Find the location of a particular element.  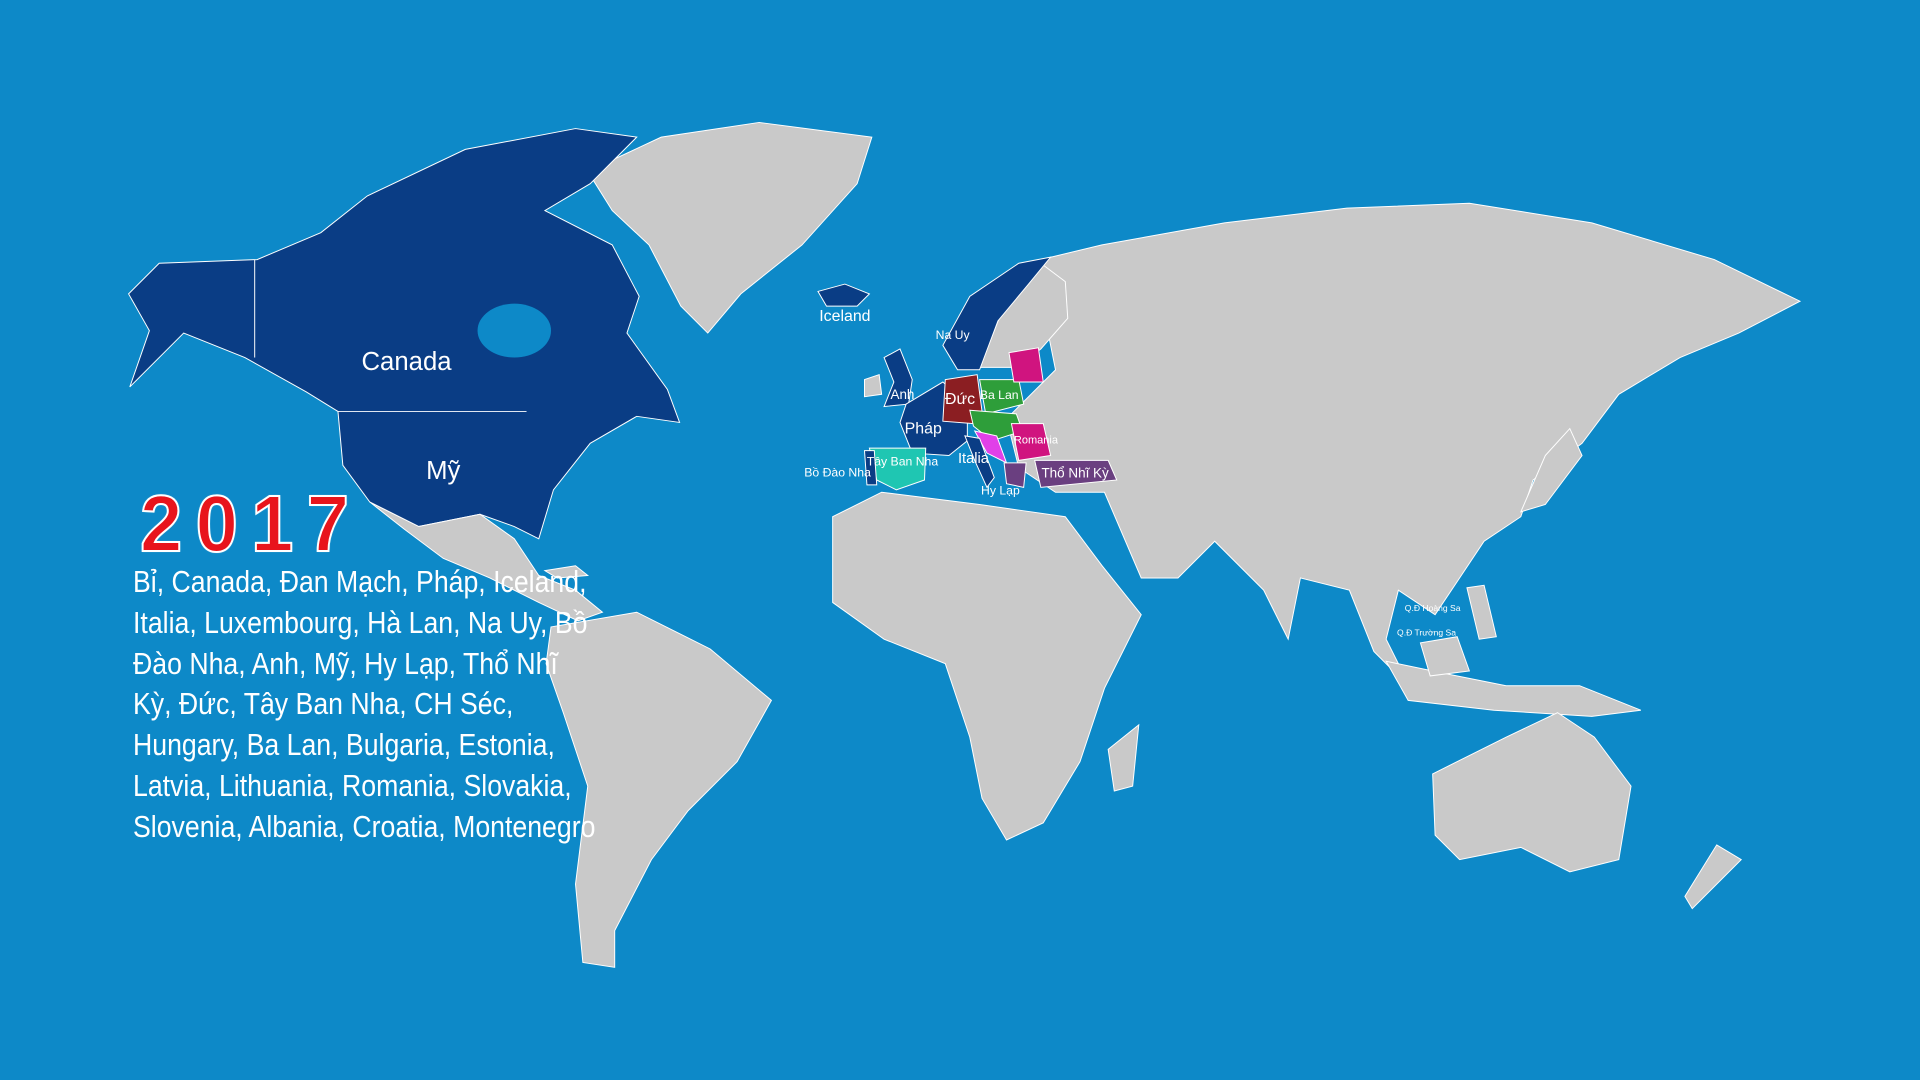

madagascar is located at coordinates (1123, 757).